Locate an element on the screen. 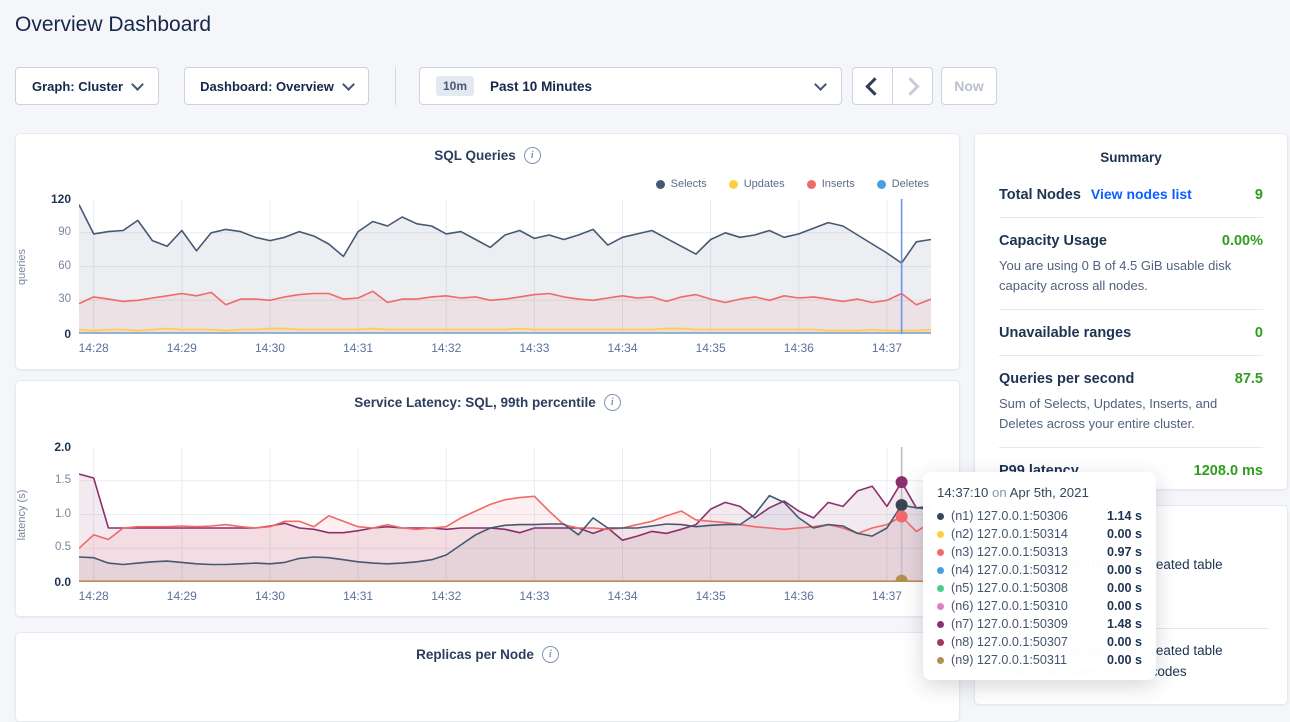 The width and height of the screenshot is (1290, 722). series-line--n1-127-0-0-1-50306 is located at coordinates (505, 530).